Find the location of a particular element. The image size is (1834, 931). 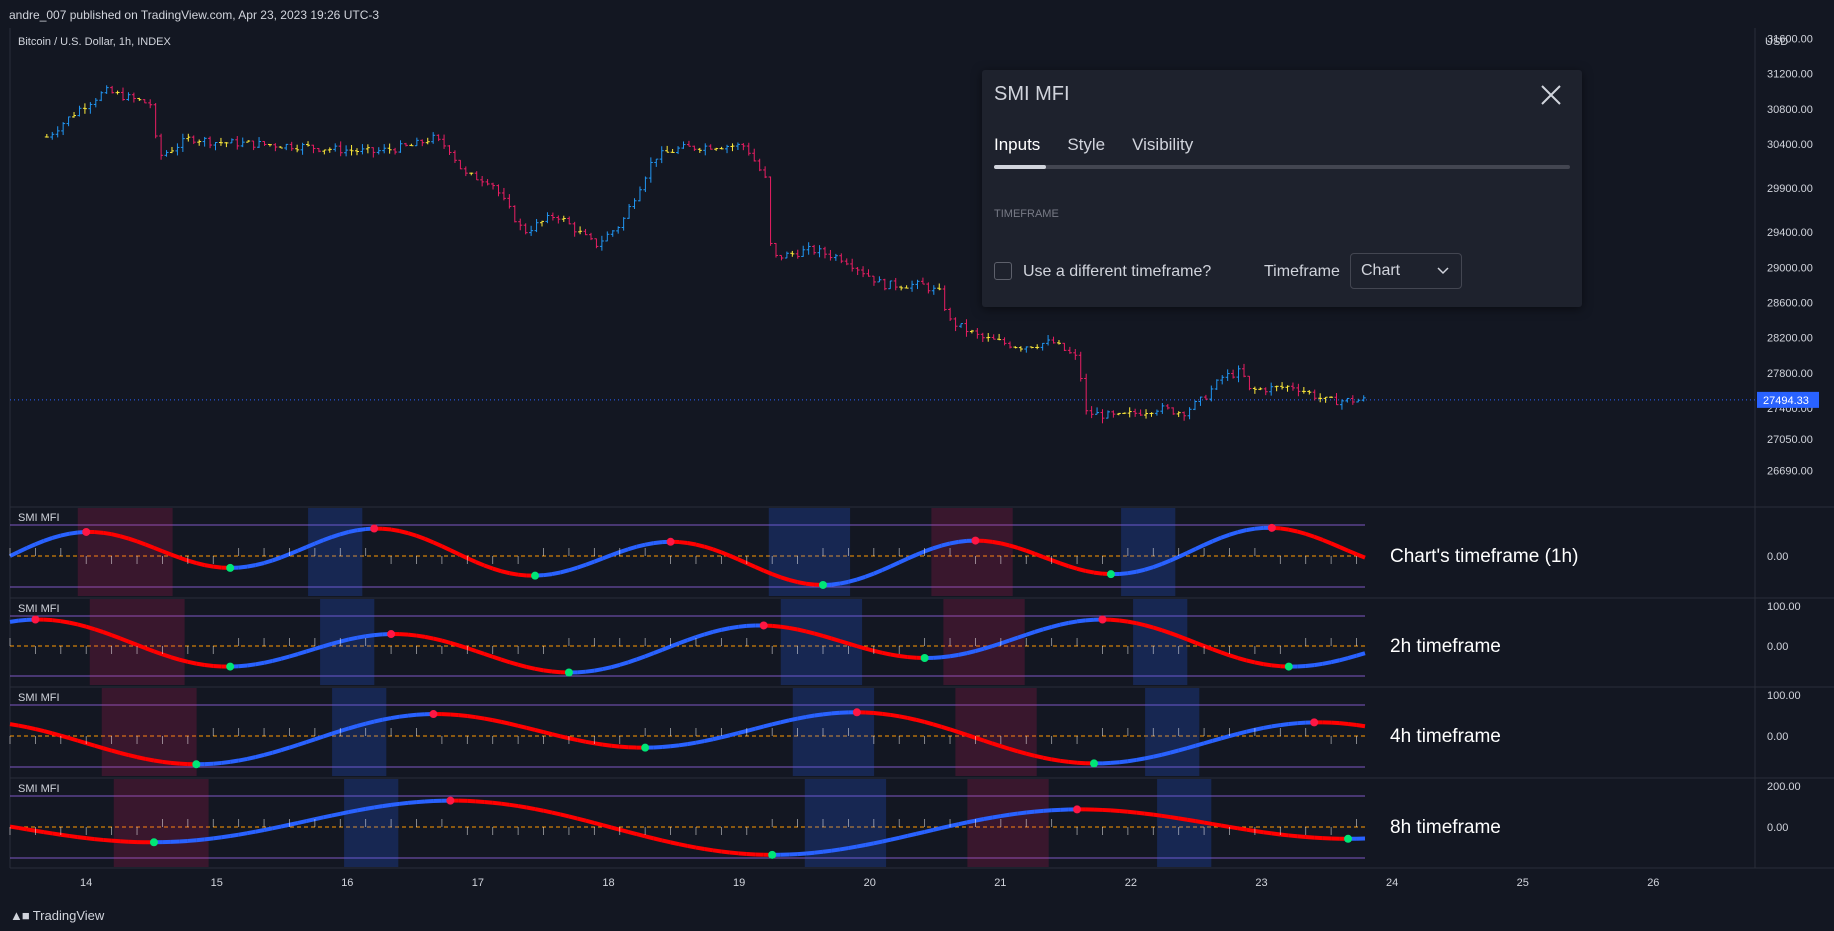

pane-title: SMI MFI is located at coordinates (39, 698).